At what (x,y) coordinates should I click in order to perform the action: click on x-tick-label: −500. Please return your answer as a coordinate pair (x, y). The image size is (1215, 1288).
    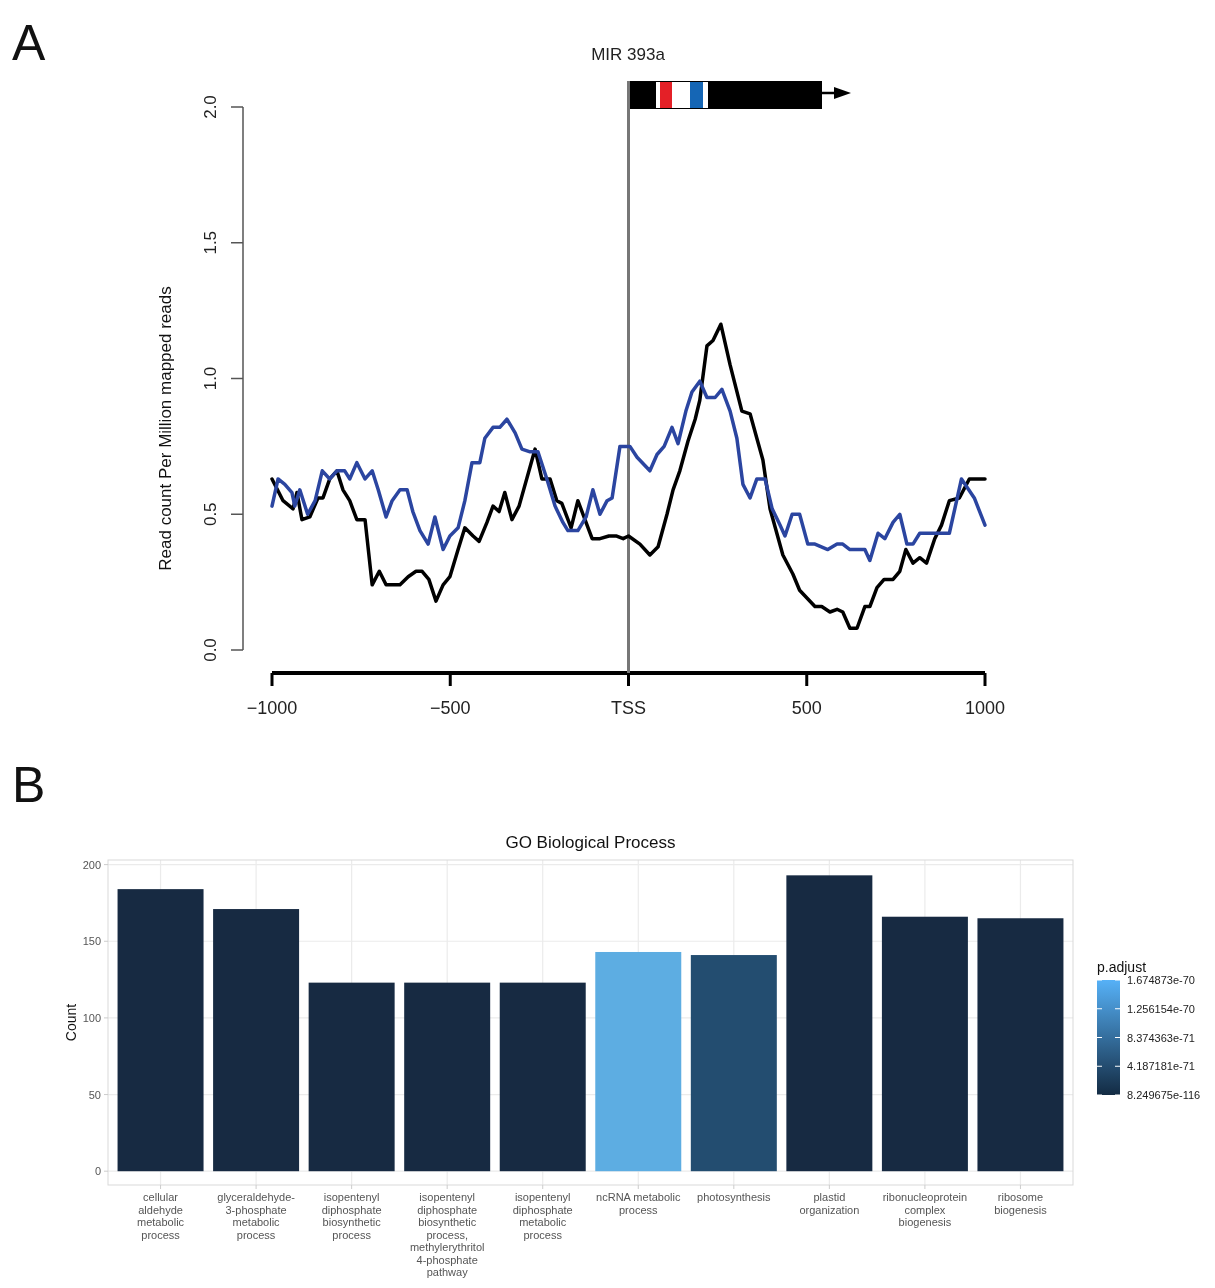
    Looking at the image, I should click on (450, 708).